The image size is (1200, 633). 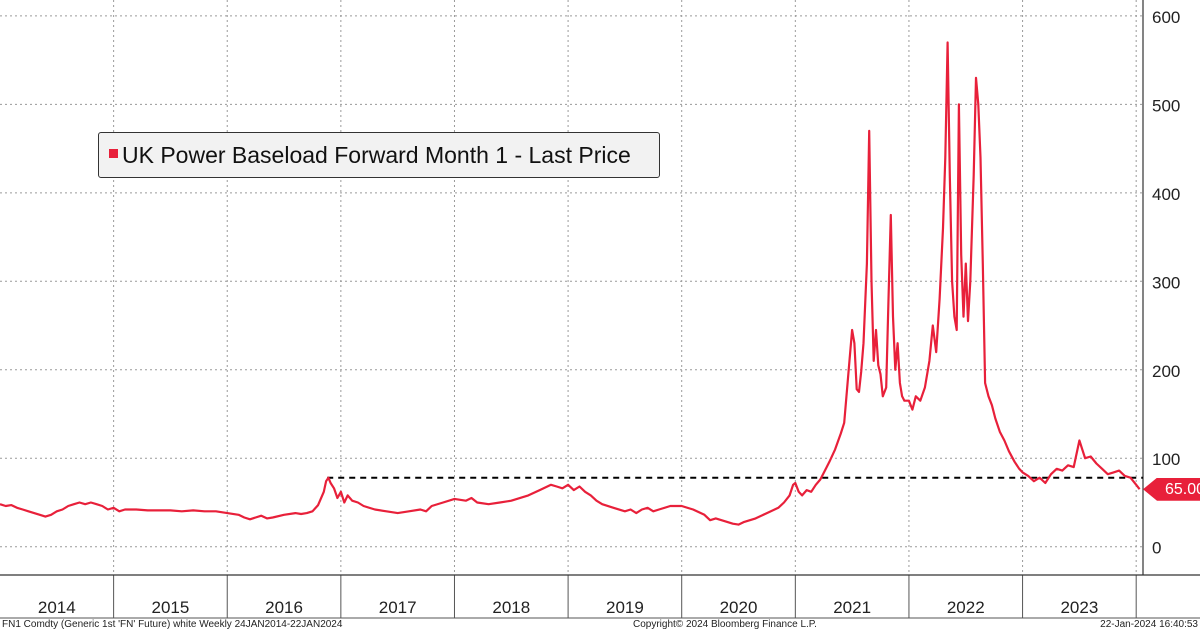 I want to click on footer-timestamp: 22-Jan-2024 16:40:53, so click(x=1149, y=624).